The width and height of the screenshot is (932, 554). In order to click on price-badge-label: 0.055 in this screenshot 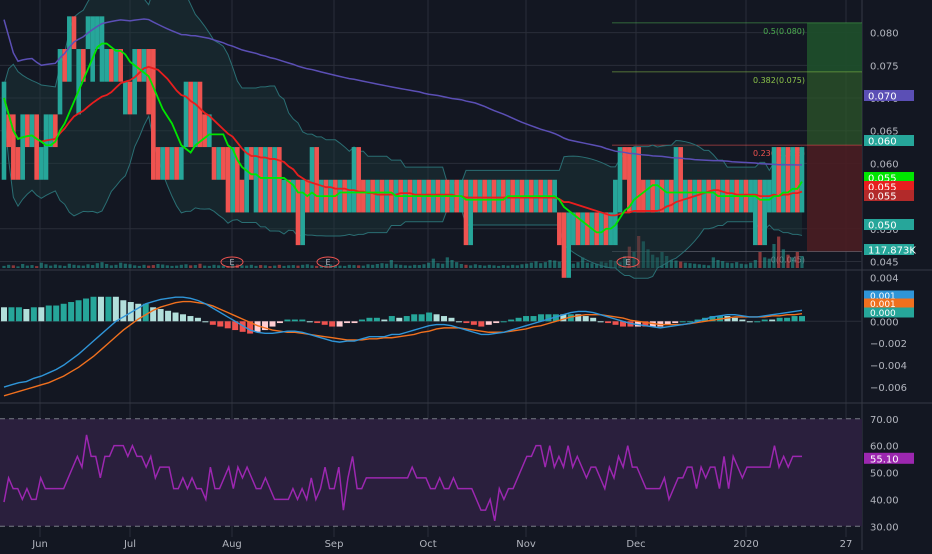, I will do `click(882, 179)`.